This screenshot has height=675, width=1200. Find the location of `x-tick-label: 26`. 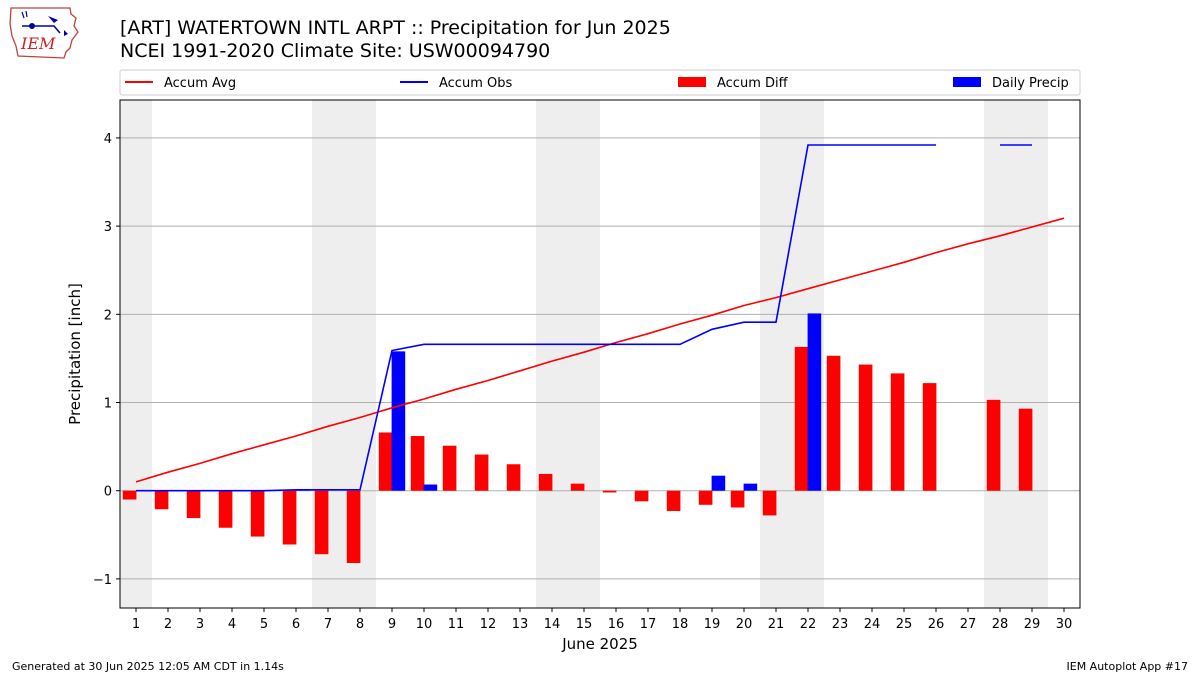

x-tick-label: 26 is located at coordinates (936, 624).